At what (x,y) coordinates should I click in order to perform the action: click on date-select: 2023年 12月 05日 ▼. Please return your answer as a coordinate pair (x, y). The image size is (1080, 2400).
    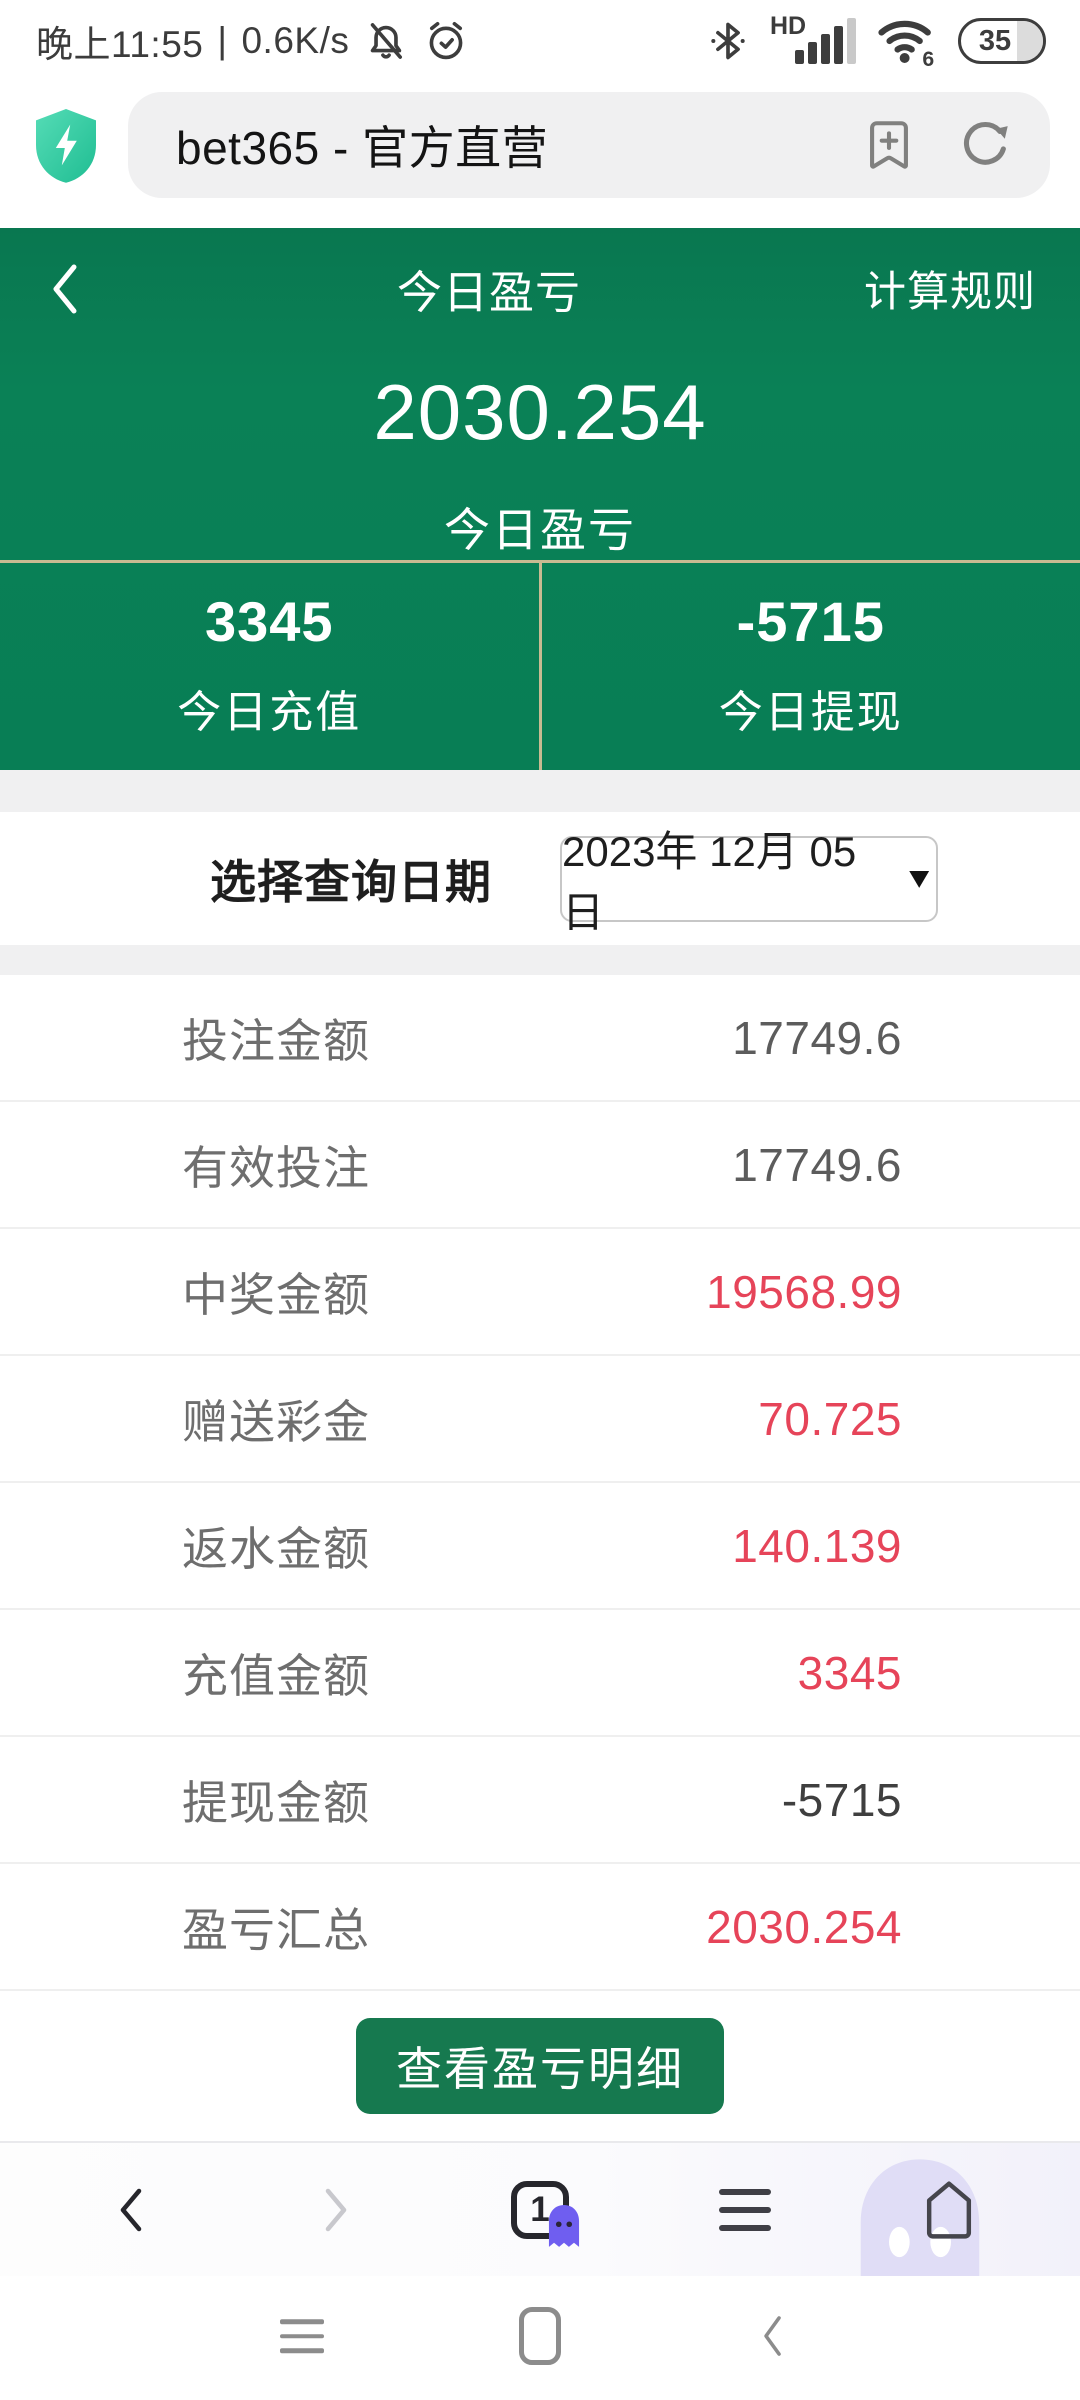
    Looking at the image, I should click on (749, 882).